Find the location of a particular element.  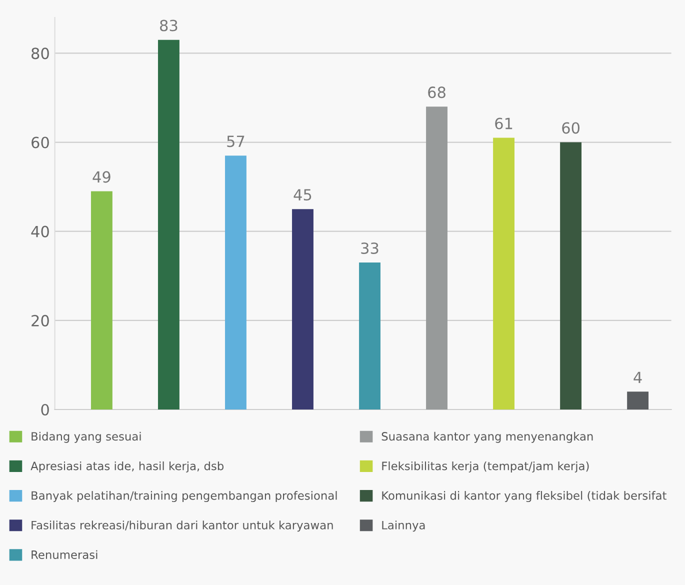

data-label: 33 is located at coordinates (369, 248).